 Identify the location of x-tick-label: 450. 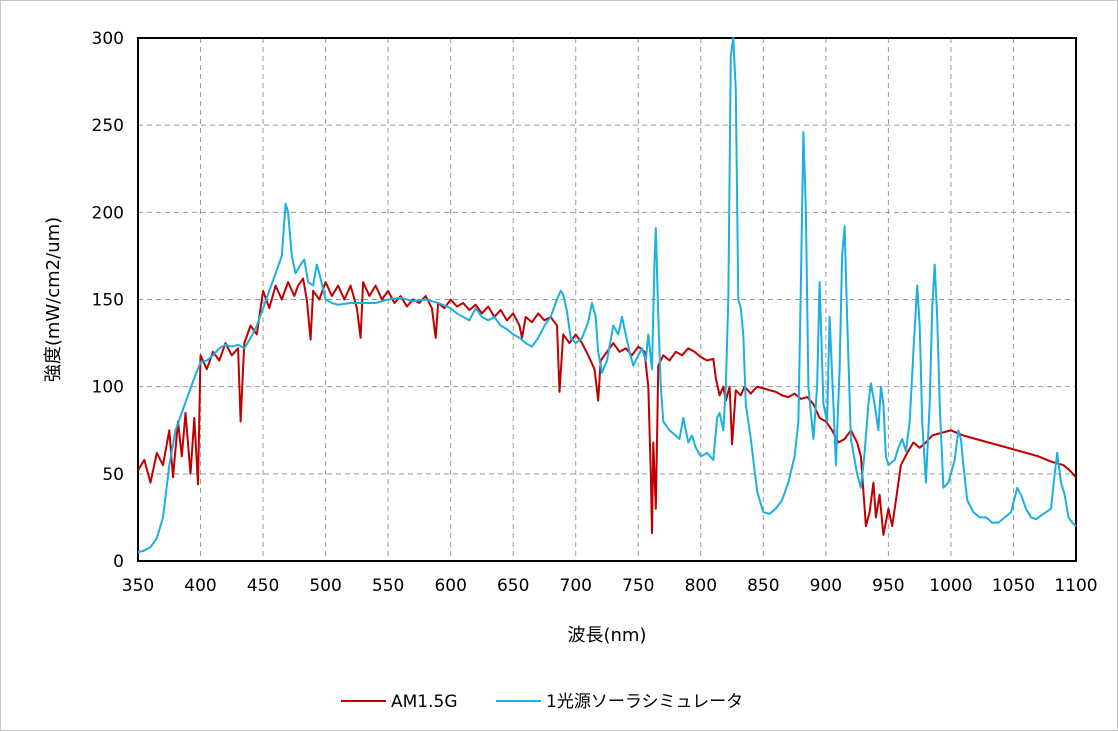
(263, 586).